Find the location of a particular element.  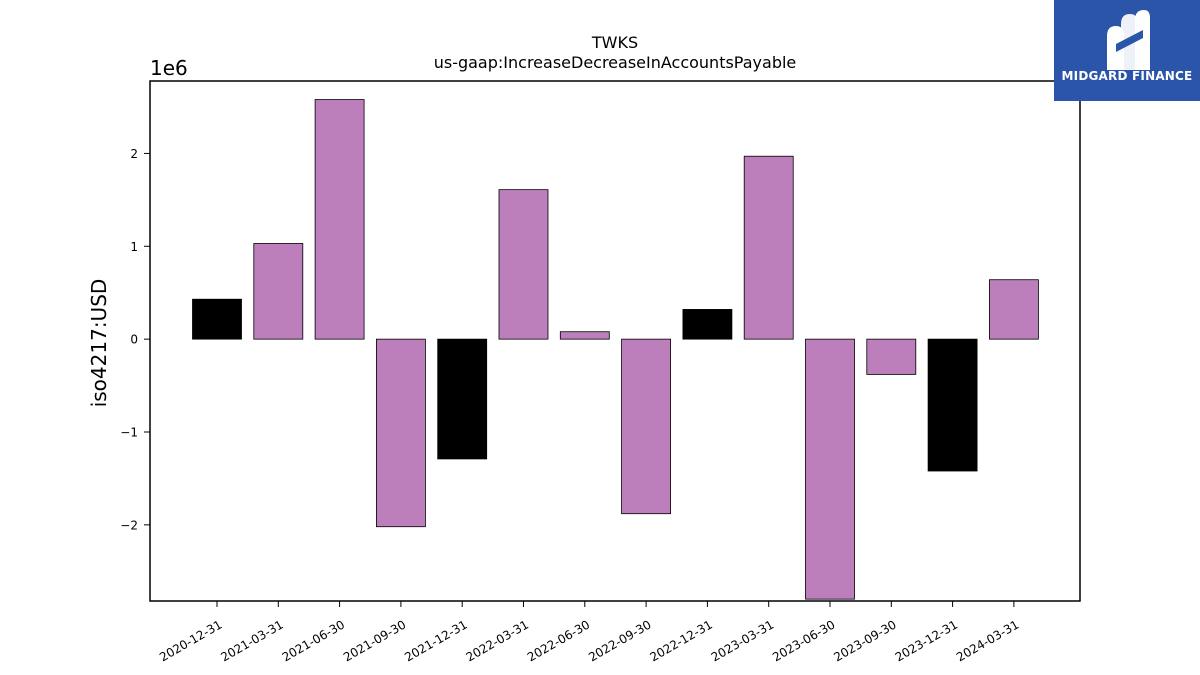

y-tick-label: −2 is located at coordinates (129, 525).